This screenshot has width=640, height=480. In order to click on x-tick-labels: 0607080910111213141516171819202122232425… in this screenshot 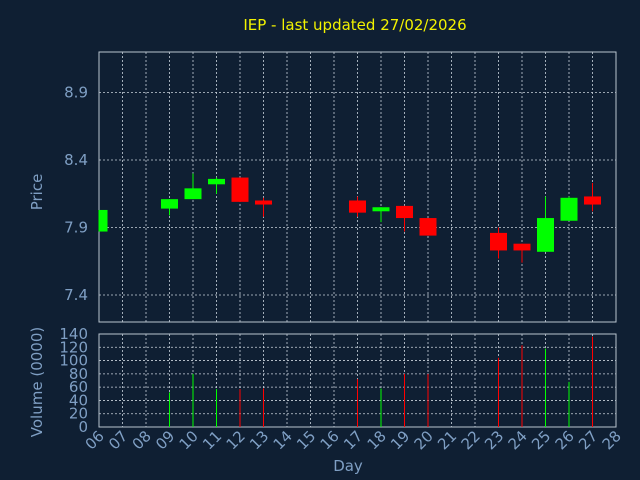, I will do `click(353, 440)`.